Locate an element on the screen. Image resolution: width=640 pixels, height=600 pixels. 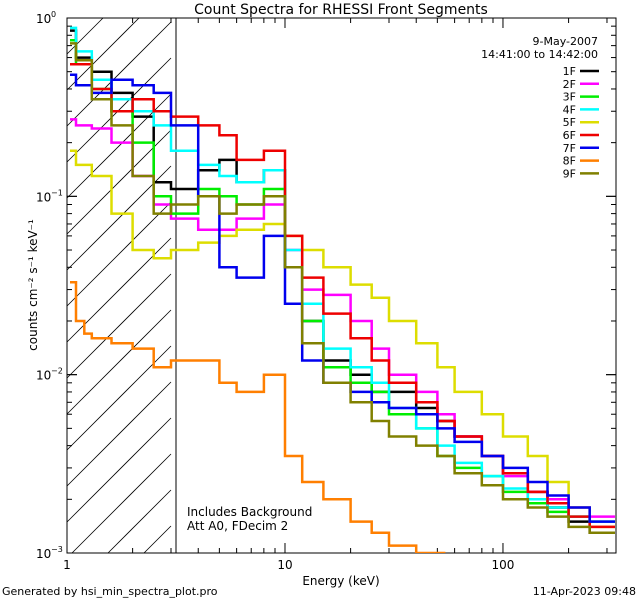
legend-label-4F: 4F is located at coordinates (569, 109).